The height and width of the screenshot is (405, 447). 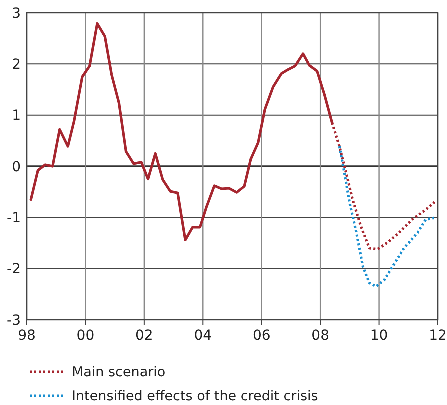 What do you see at coordinates (16, 116) in the screenshot?
I see `y-tick-label: 1` at bounding box center [16, 116].